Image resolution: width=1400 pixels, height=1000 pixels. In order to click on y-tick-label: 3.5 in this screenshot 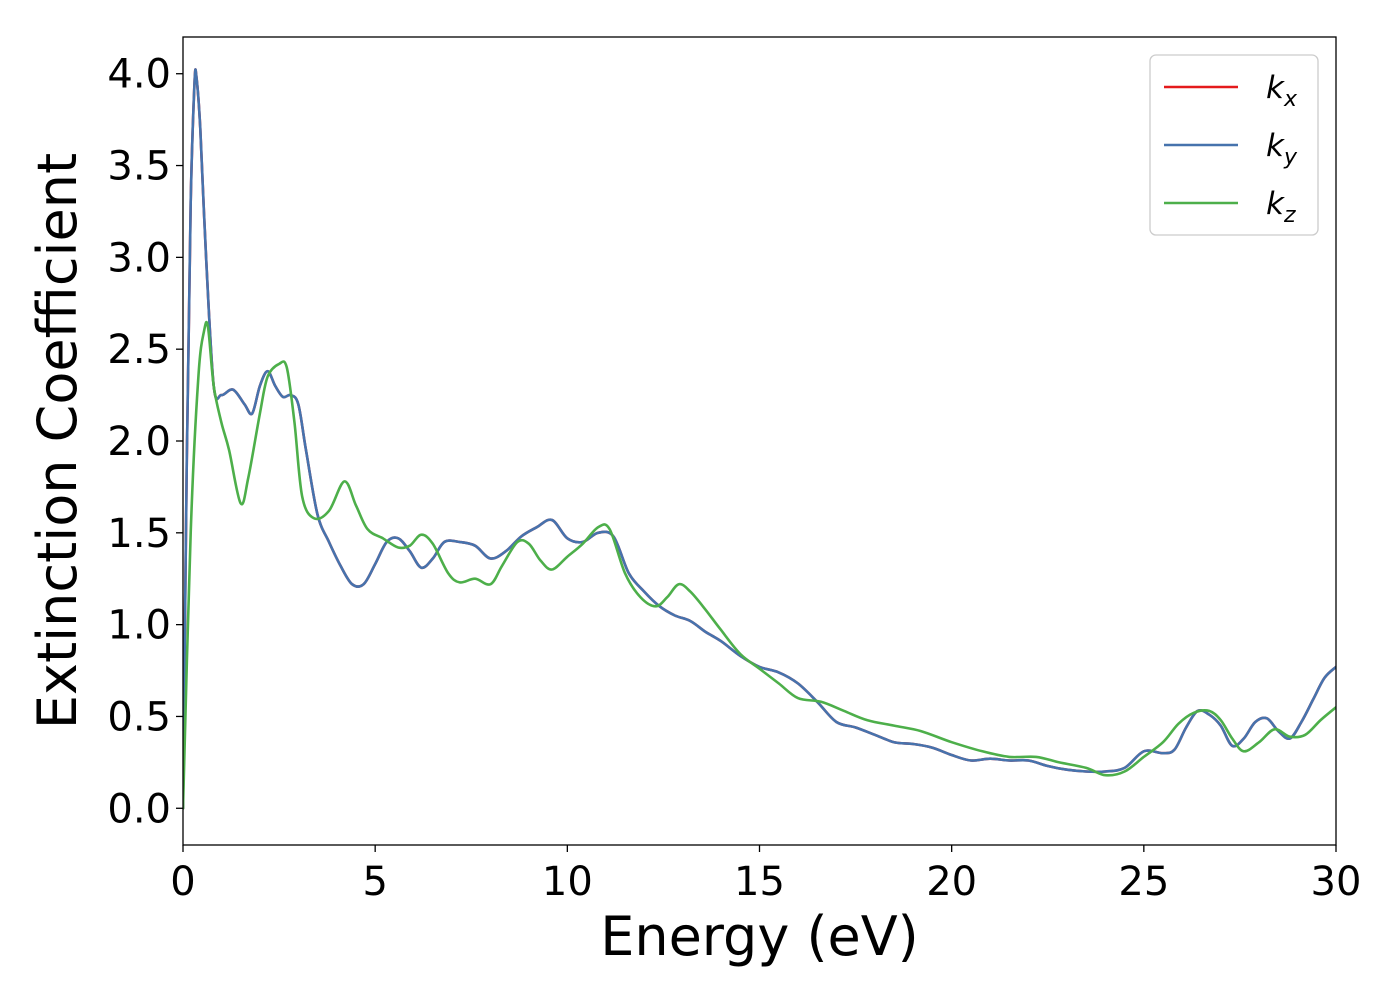, I will do `click(139, 167)`.